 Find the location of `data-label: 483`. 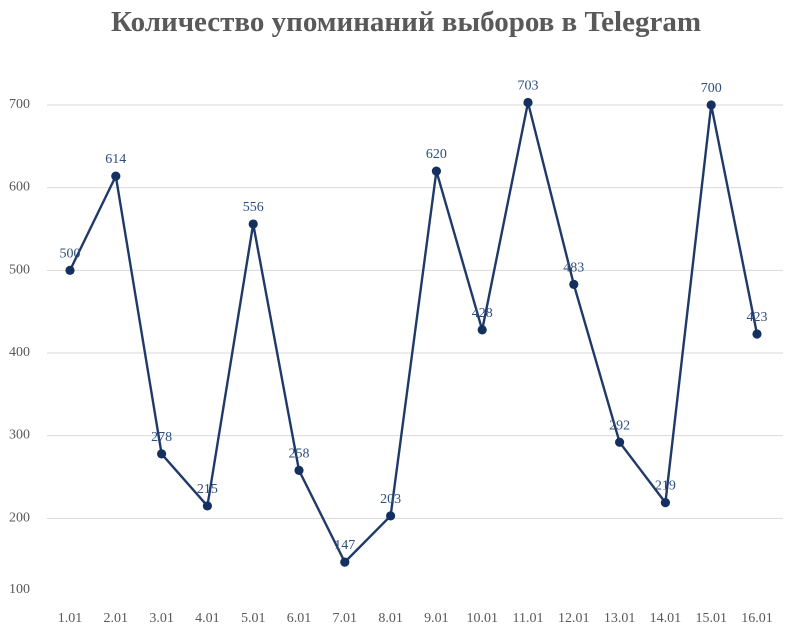

data-label: 483 is located at coordinates (573, 267).